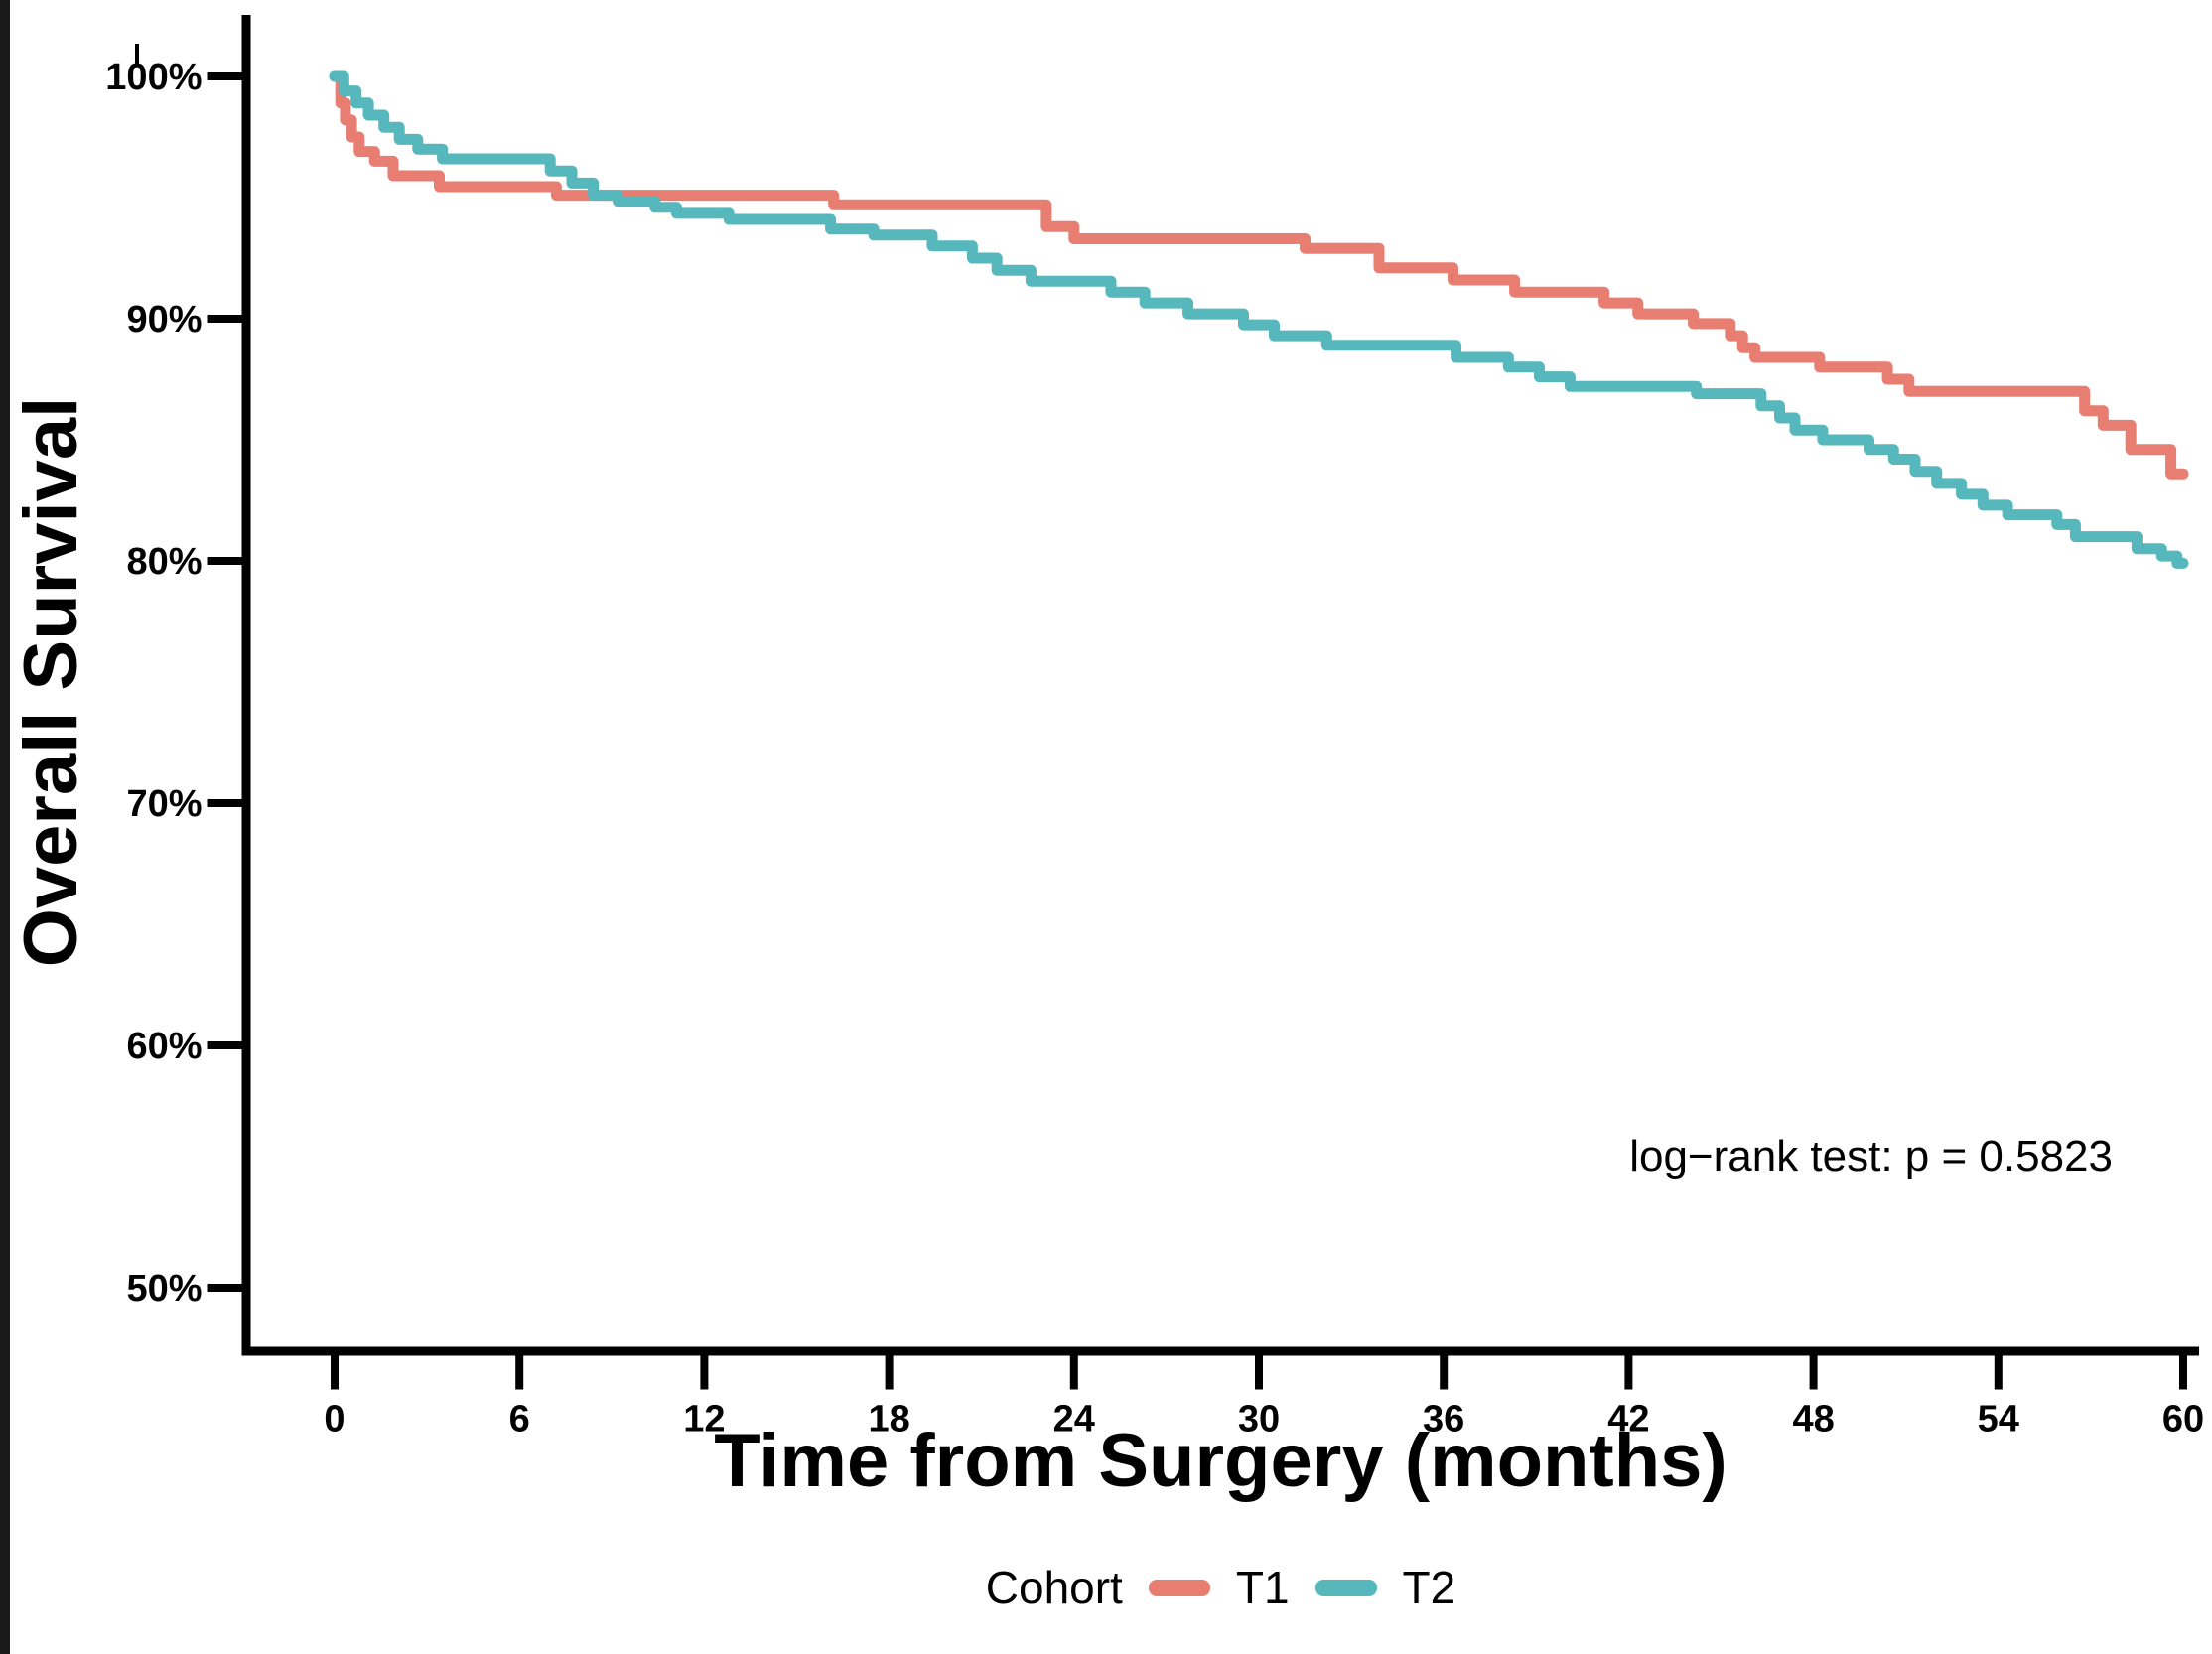 This screenshot has height=1654, width=2212. Describe the element at coordinates (888, 1420) in the screenshot. I see `x-tick-label: 18` at that location.